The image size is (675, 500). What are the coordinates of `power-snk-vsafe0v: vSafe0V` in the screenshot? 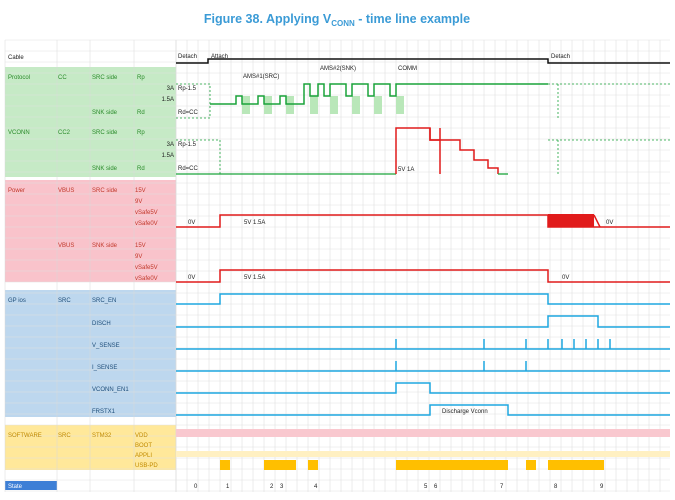 It's located at (146, 279).